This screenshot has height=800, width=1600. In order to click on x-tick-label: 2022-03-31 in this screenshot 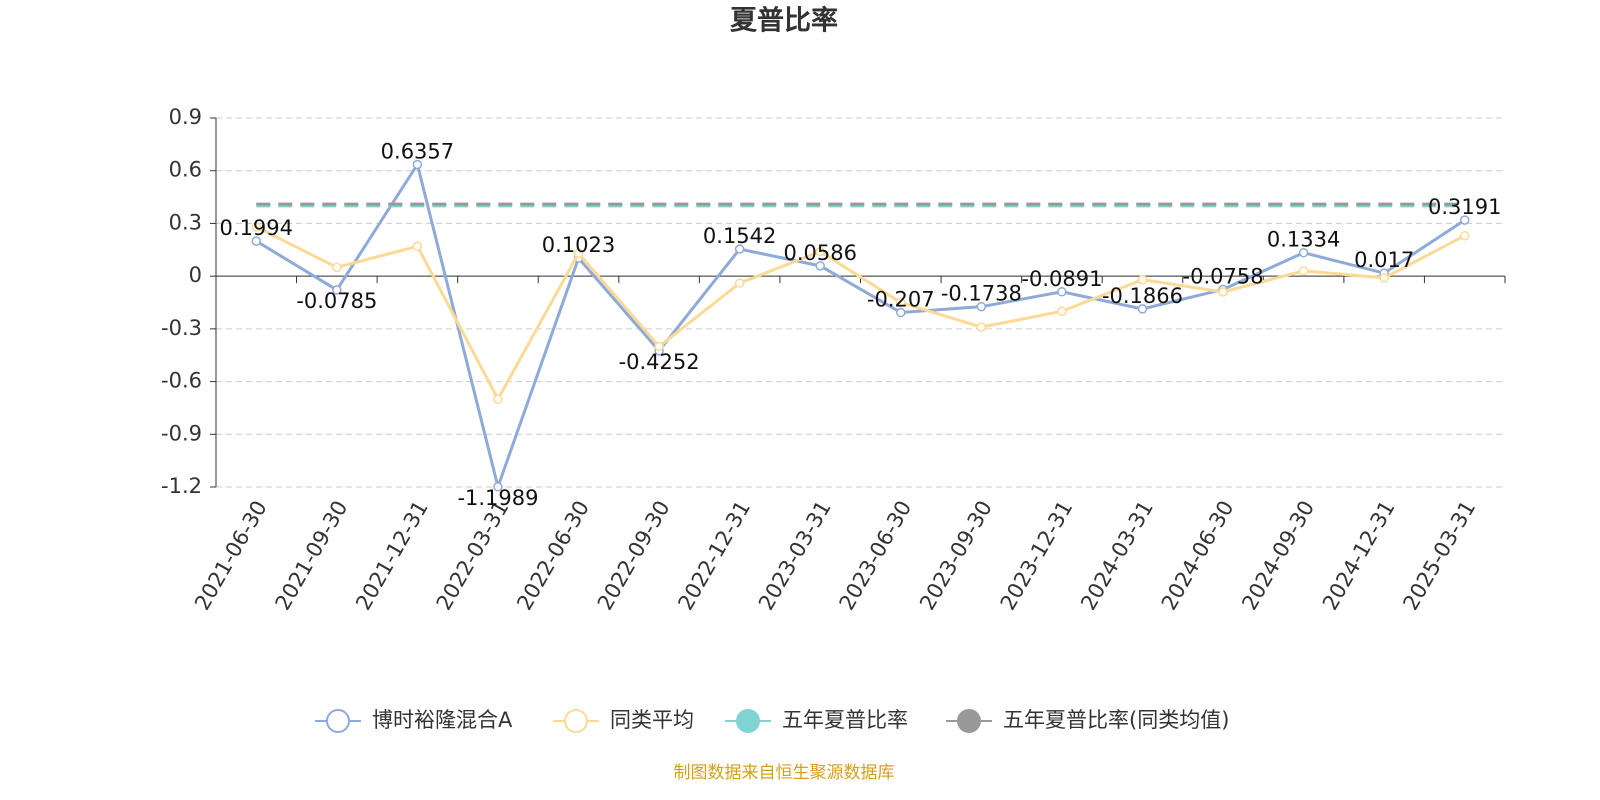, I will do `click(473, 556)`.